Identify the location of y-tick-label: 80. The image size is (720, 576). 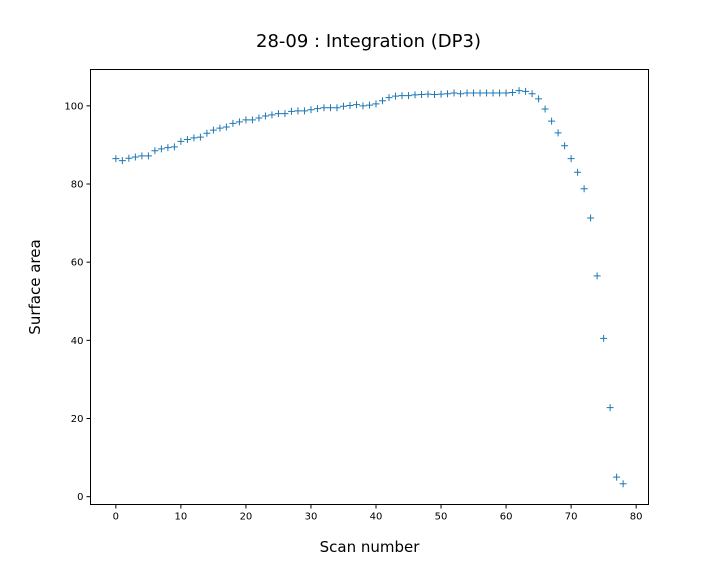
(77, 185).